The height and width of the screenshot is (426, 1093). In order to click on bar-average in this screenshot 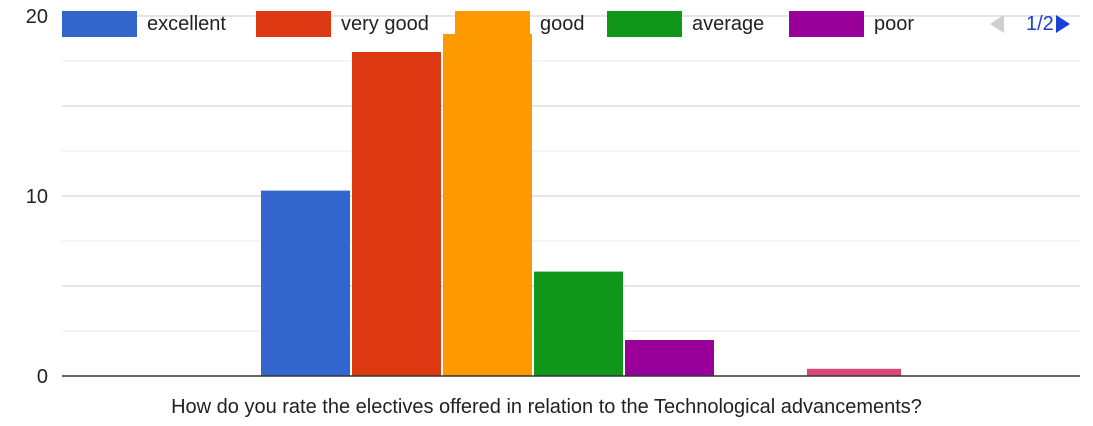, I will do `click(578, 323)`.